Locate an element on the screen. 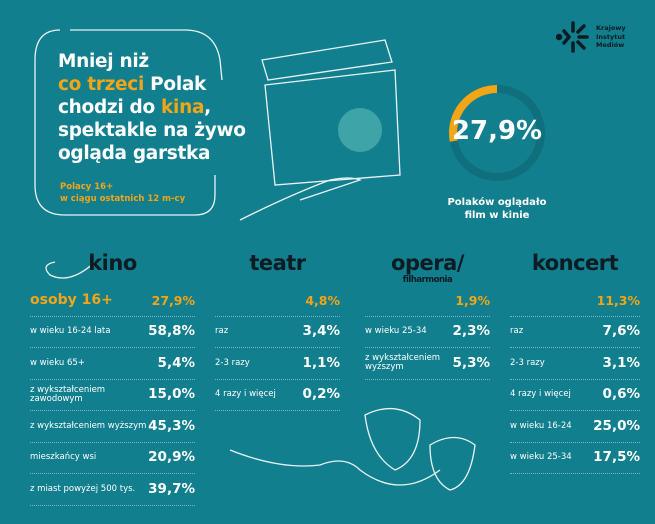  row-value: 7,6% is located at coordinates (621, 331).